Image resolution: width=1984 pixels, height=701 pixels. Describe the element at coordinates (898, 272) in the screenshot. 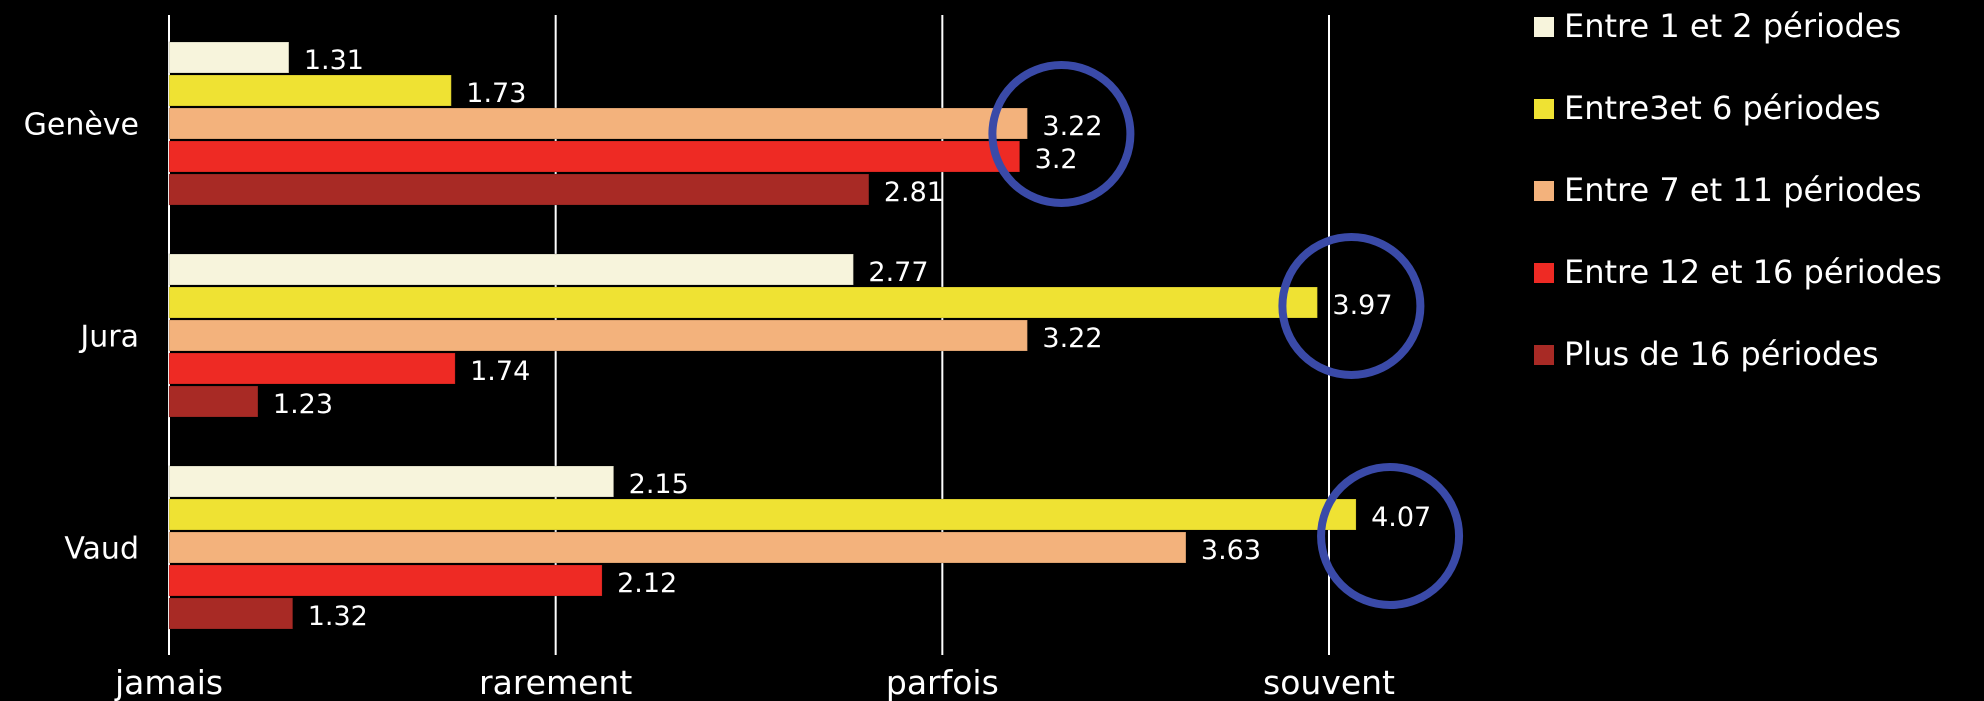

I see `bar-value-label: 2.77` at that location.